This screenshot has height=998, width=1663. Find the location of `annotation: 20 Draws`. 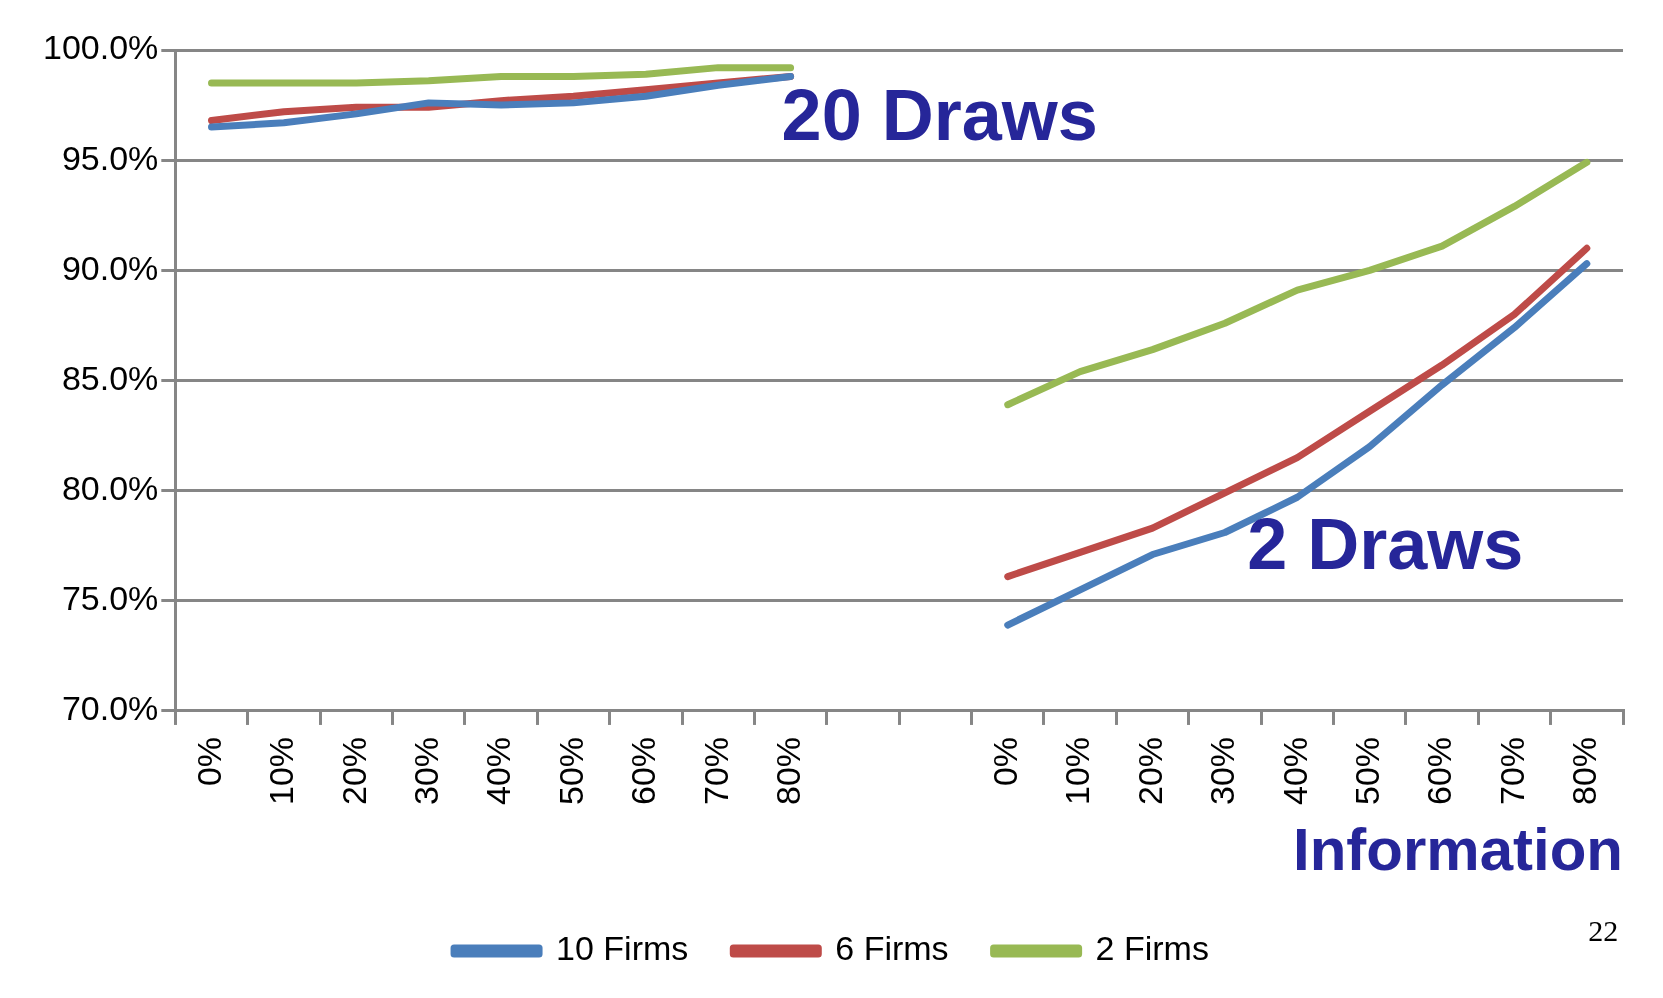

annotation: 20 Draws is located at coordinates (939, 114).